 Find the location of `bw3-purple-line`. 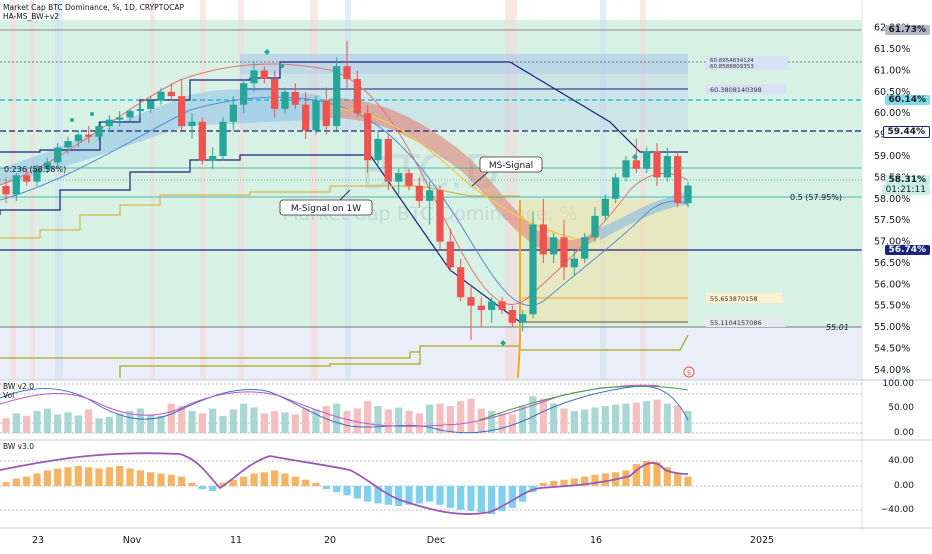

bw3-purple-line is located at coordinates (344, 483).